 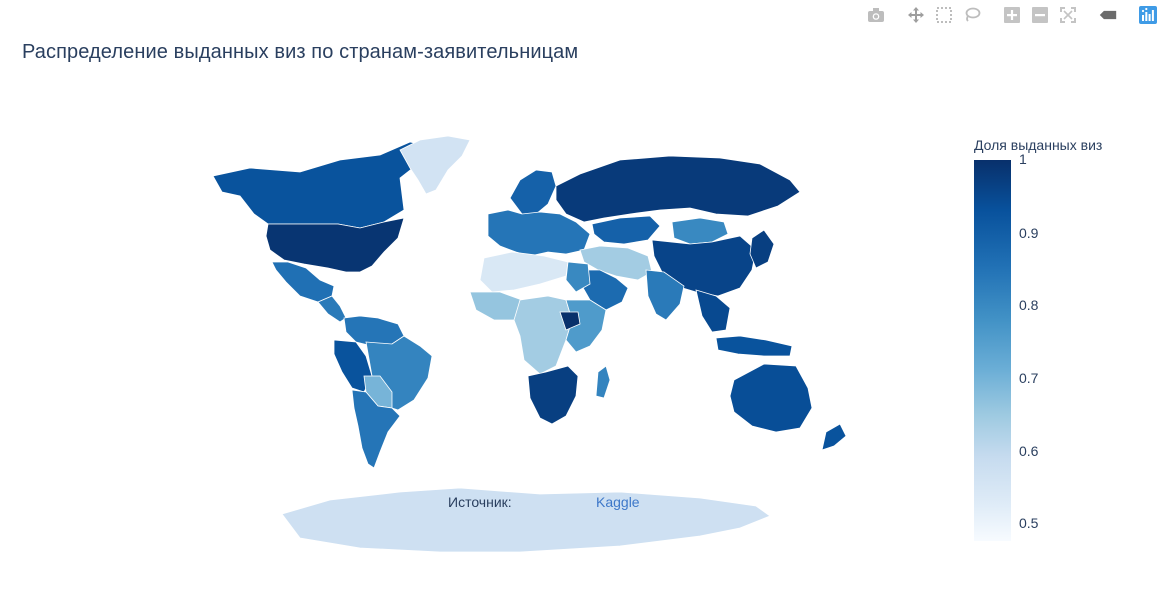 I want to click on lasso-select-icon, so click(x=972, y=15).